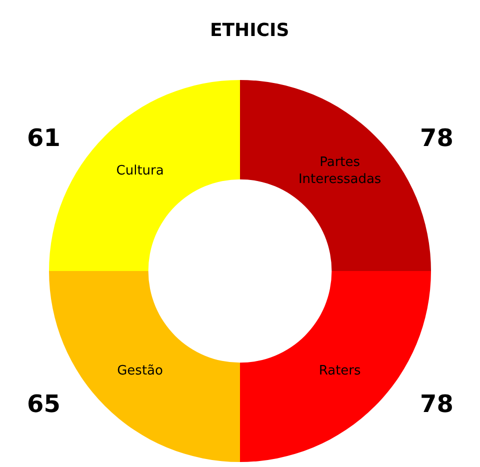  What do you see at coordinates (43, 404) in the screenshot?
I see `text: 65` at bounding box center [43, 404].